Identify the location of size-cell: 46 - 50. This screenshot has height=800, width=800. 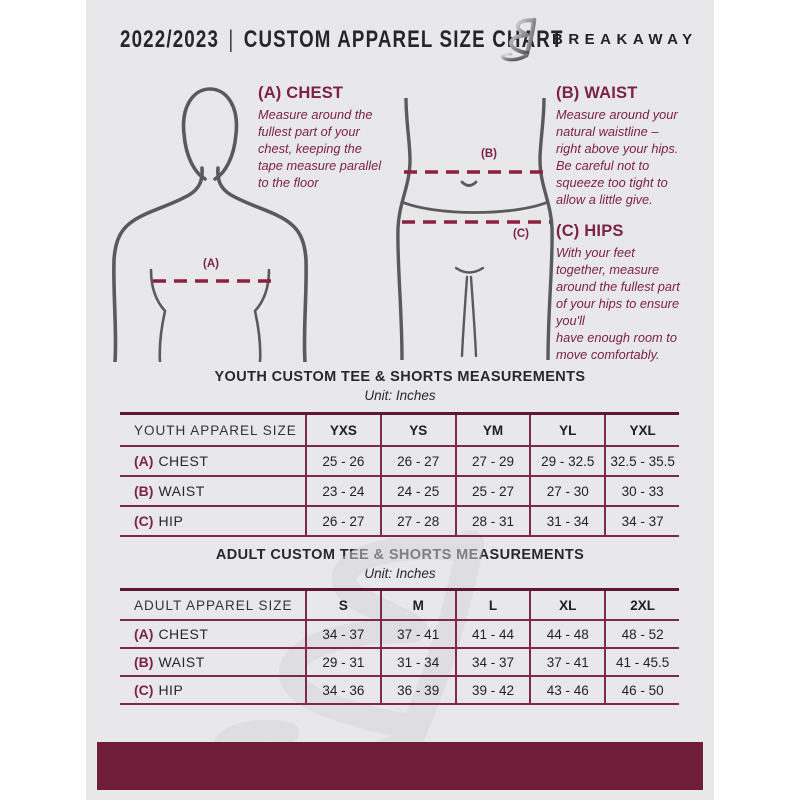
(641, 690).